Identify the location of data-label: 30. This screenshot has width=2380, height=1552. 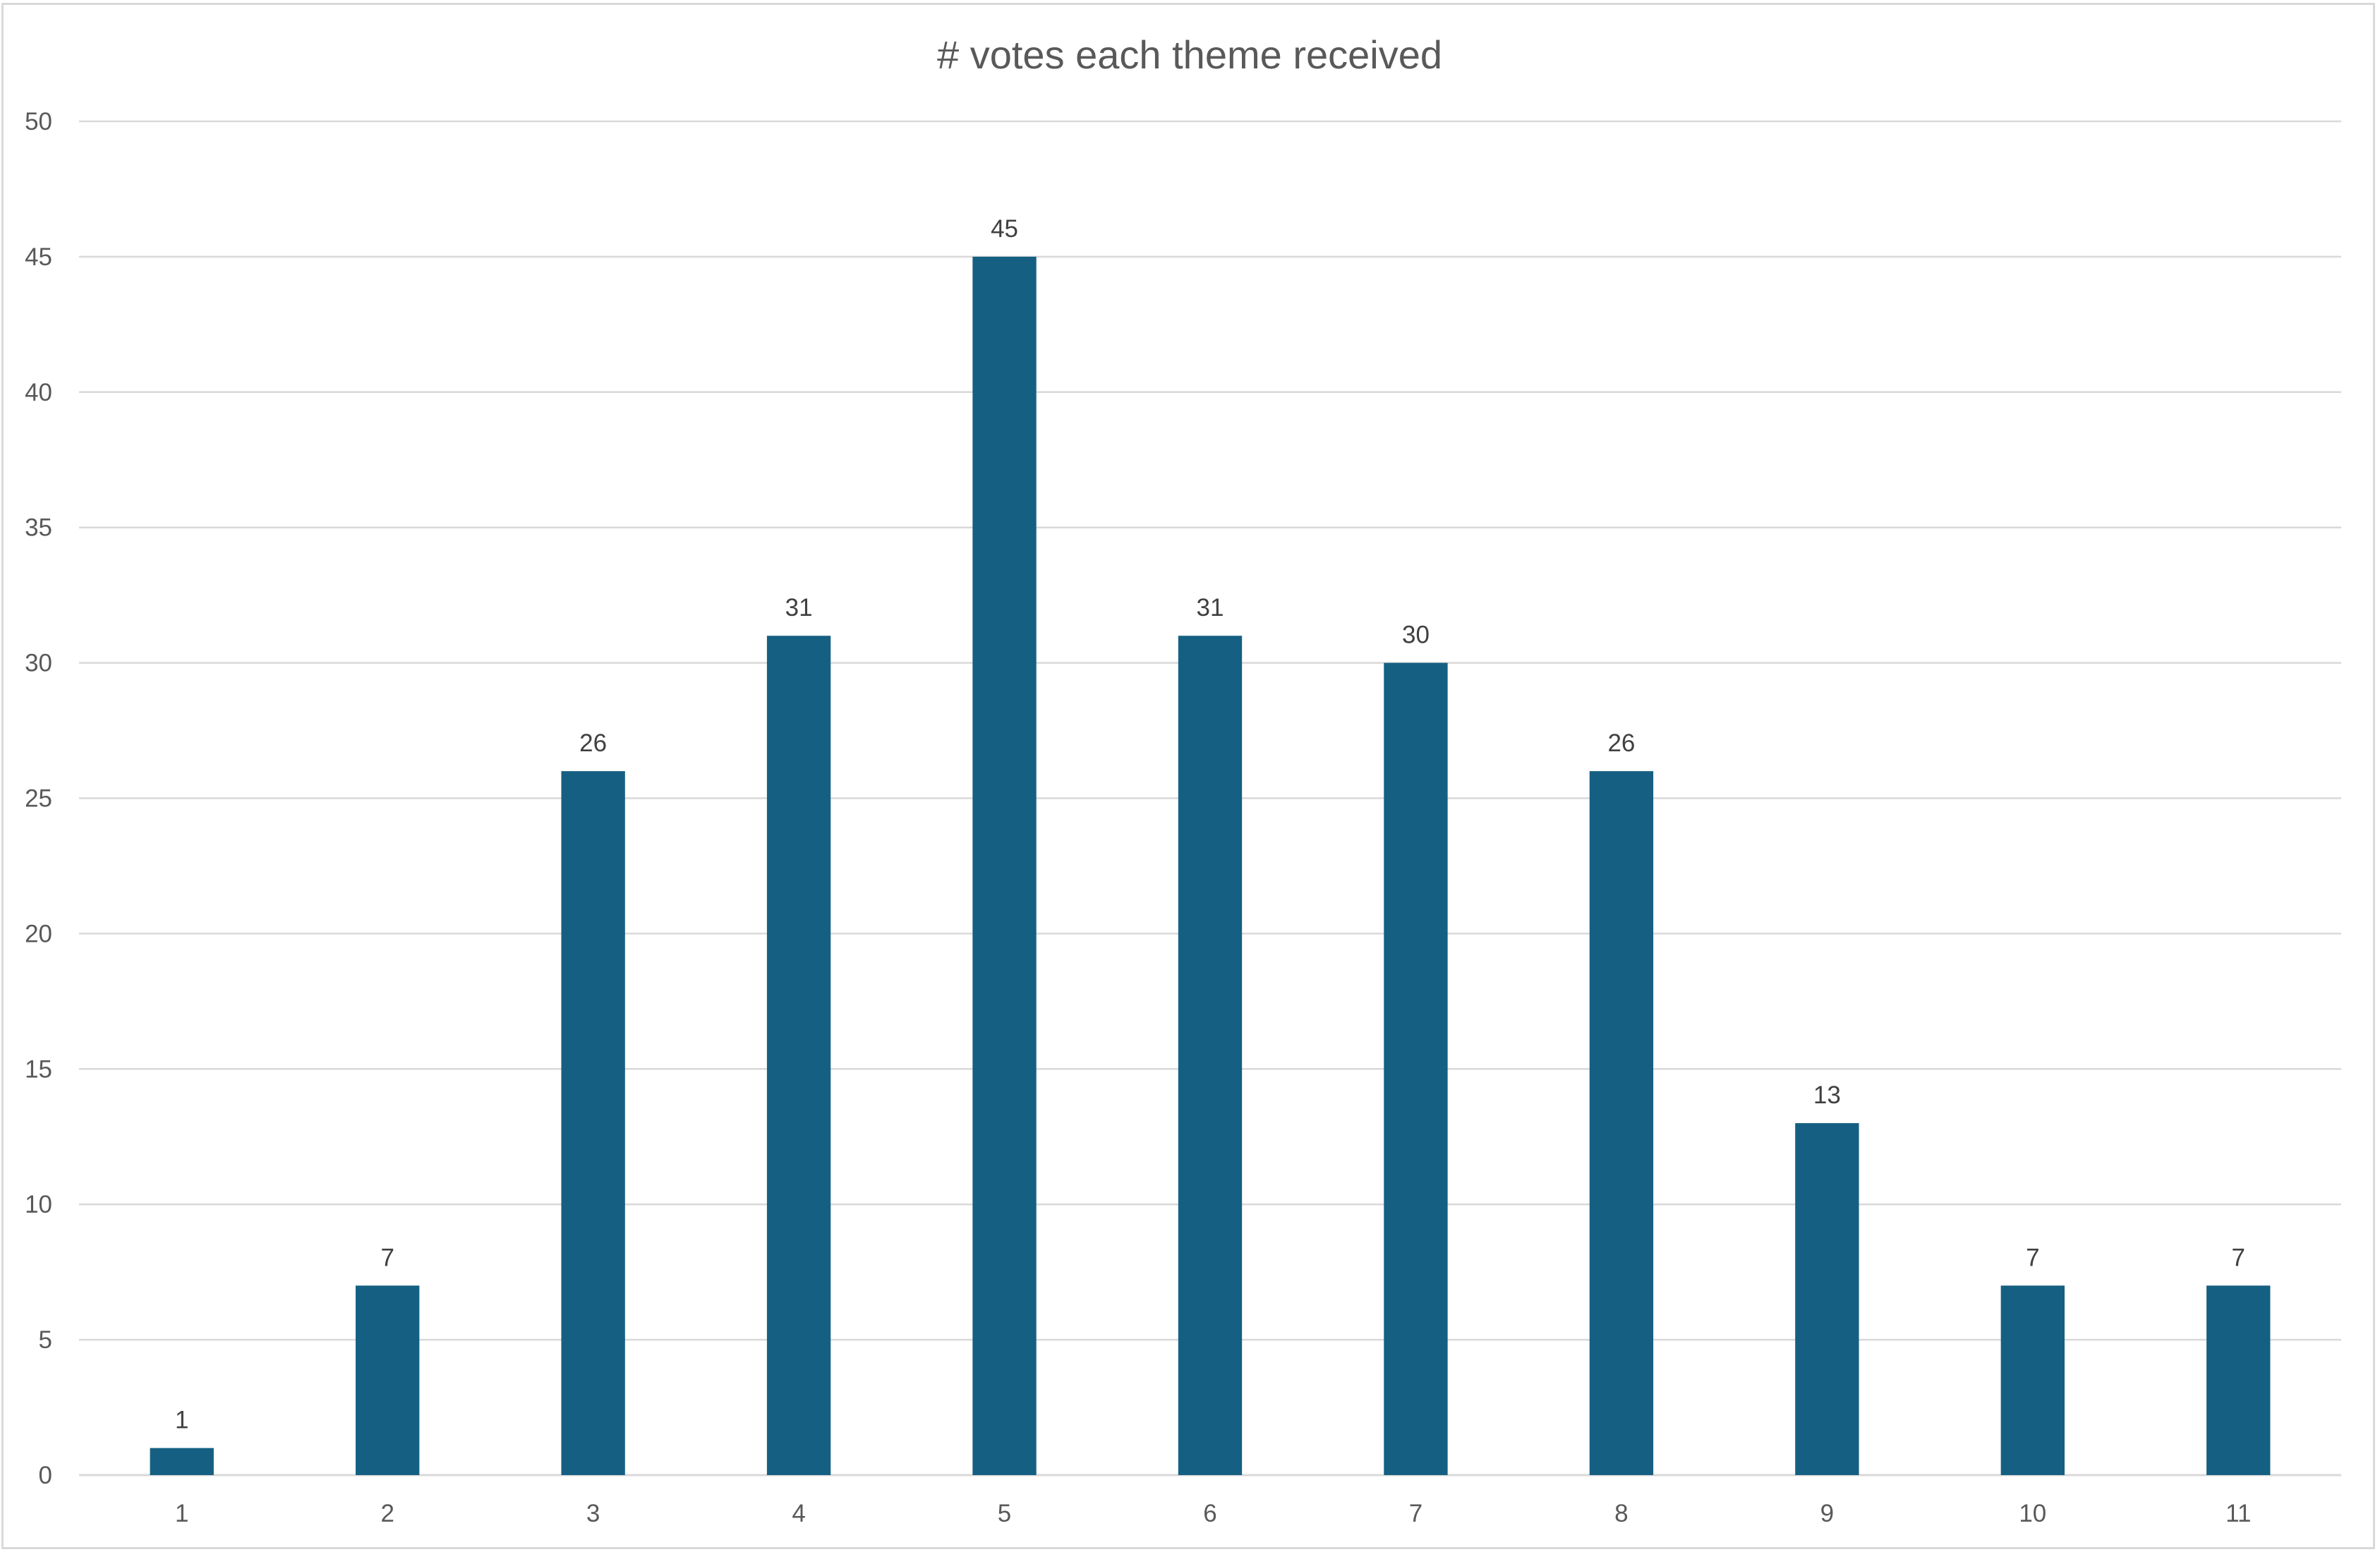
(1416, 635).